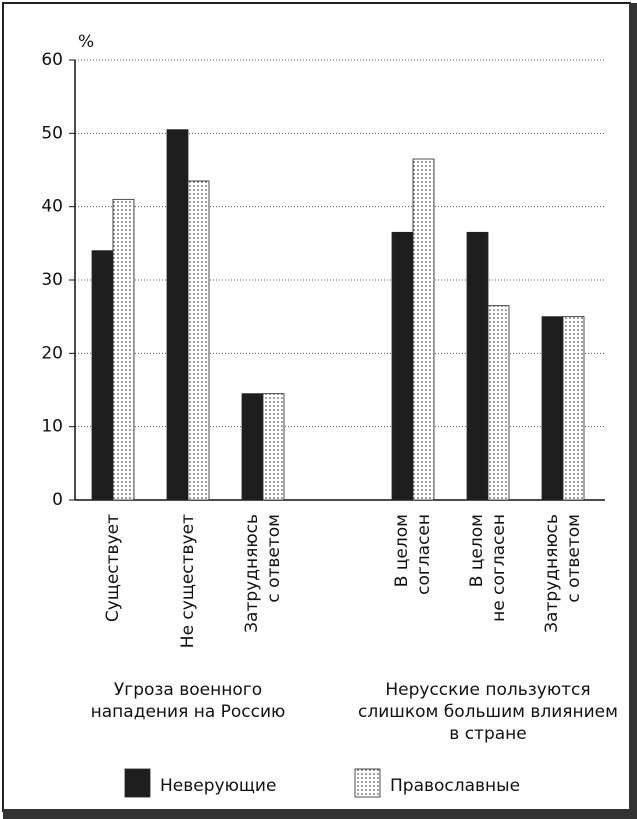 The height and width of the screenshot is (819, 637). I want to click on y-unit: %, so click(86, 42).